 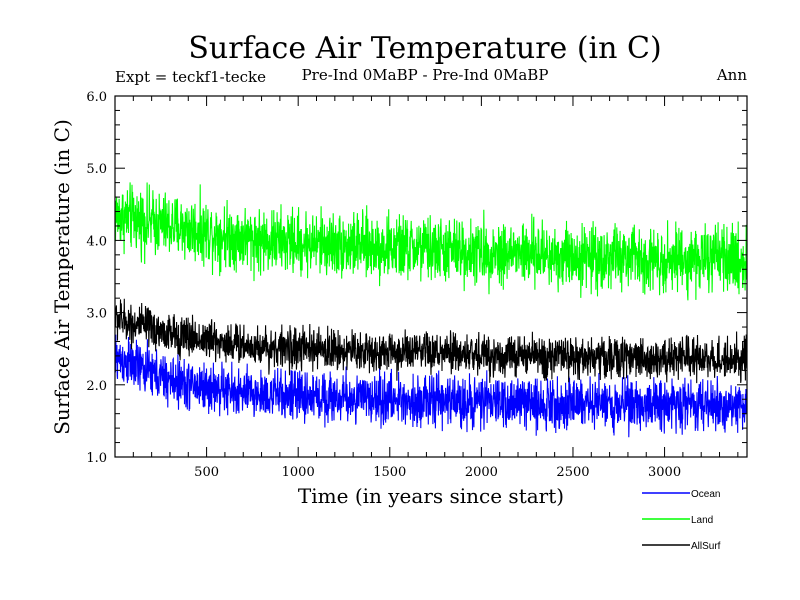 What do you see at coordinates (706, 546) in the screenshot?
I see `legend-label-allsurf: AllSurf` at bounding box center [706, 546].